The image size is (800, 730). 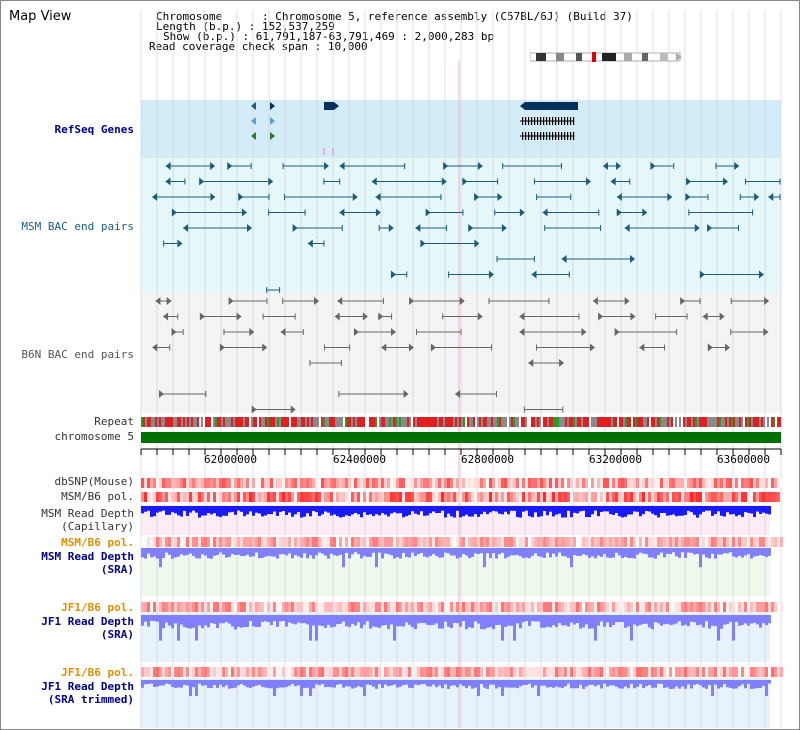 What do you see at coordinates (97, 542) in the screenshot?
I see `track-label-msm-b6-pol-2: MSM/B6 pol.` at bounding box center [97, 542].